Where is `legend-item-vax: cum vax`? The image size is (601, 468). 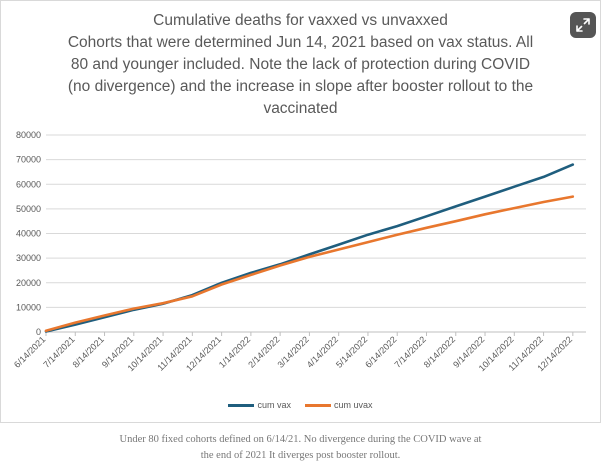 legend-item-vax: cum vax is located at coordinates (259, 405).